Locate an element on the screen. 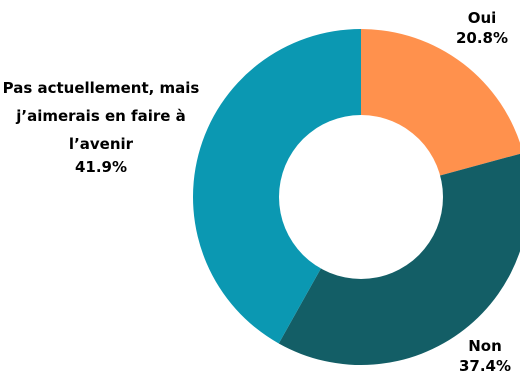 Image resolution: width=520 pixels, height=376 pixels. slice-label-oui-value: 20.8% is located at coordinates (482, 38).